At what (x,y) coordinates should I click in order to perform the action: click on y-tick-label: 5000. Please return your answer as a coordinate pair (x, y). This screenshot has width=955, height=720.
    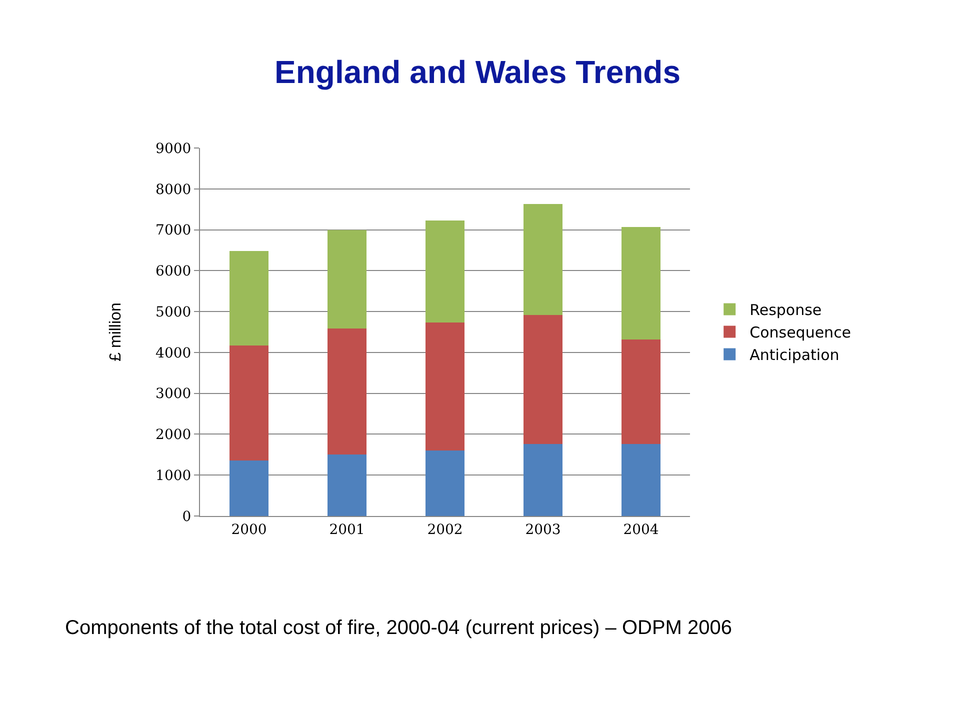
    Looking at the image, I should click on (174, 312).